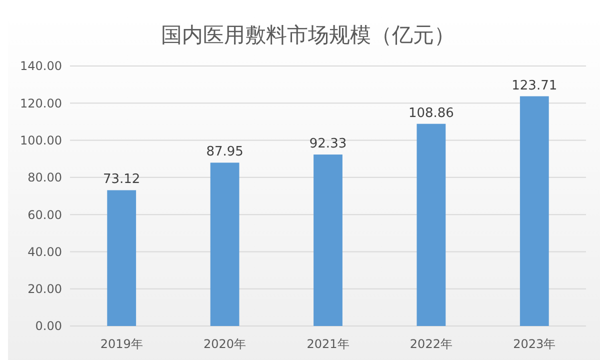 The image size is (600, 360). Describe the element at coordinates (535, 86) in the screenshot. I see `data-label: 123.71` at that location.